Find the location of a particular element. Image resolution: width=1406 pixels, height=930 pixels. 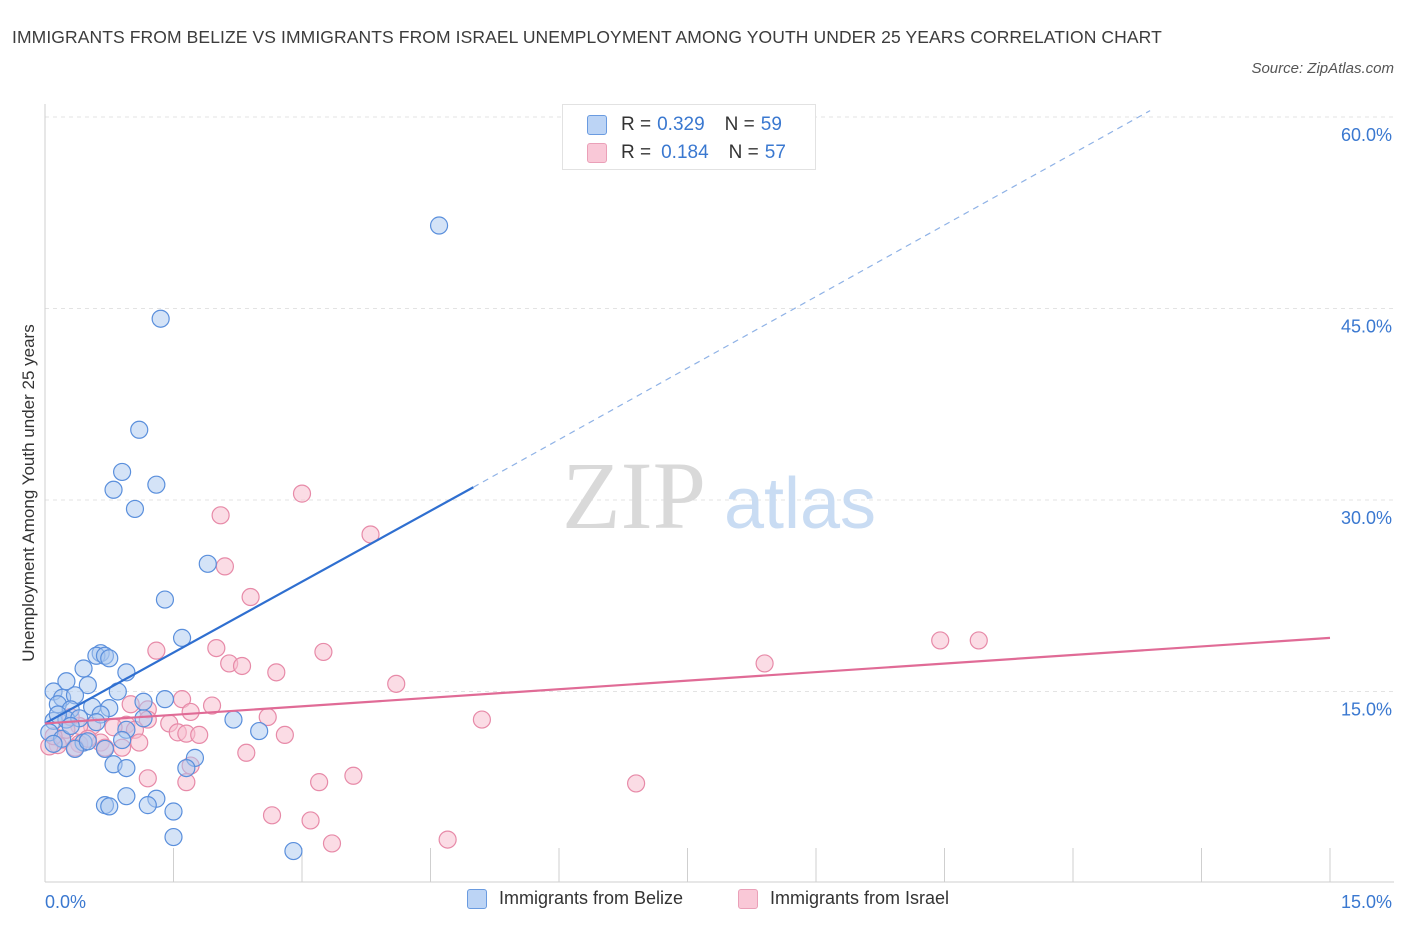

belize-r-label: R = is located at coordinates (636, 124).